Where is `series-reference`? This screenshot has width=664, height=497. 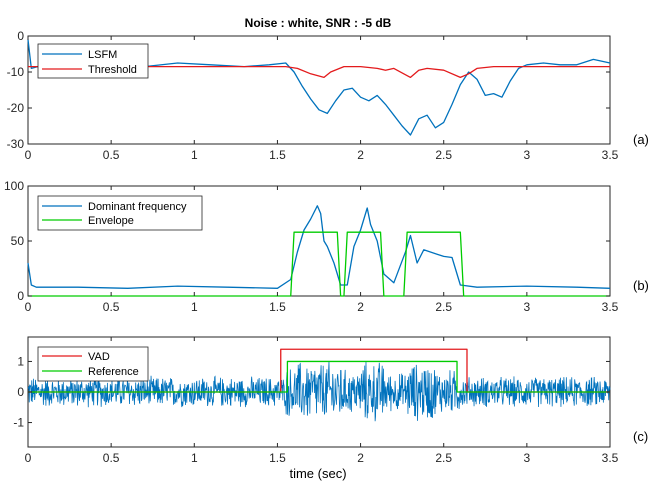
series-reference is located at coordinates (319, 376).